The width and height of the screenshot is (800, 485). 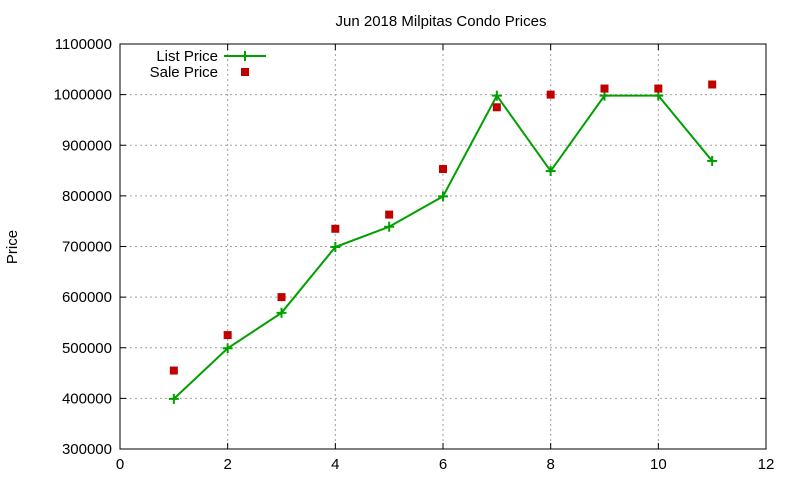 I want to click on y-tick-label: 700000, so click(x=87, y=247).